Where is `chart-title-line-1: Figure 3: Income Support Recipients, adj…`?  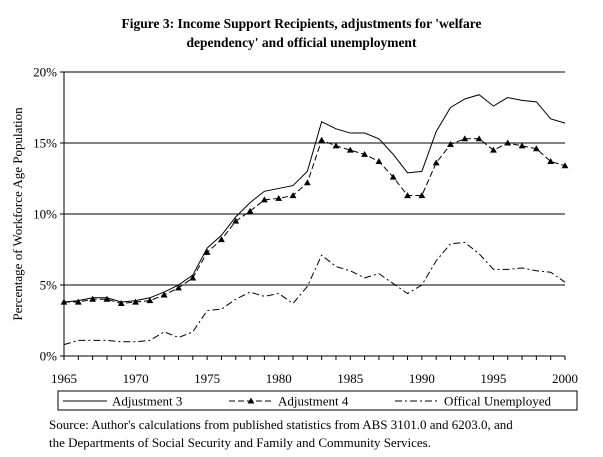 chart-title-line-1: Figure 3: Income Support Recipients, adj… is located at coordinates (301, 23).